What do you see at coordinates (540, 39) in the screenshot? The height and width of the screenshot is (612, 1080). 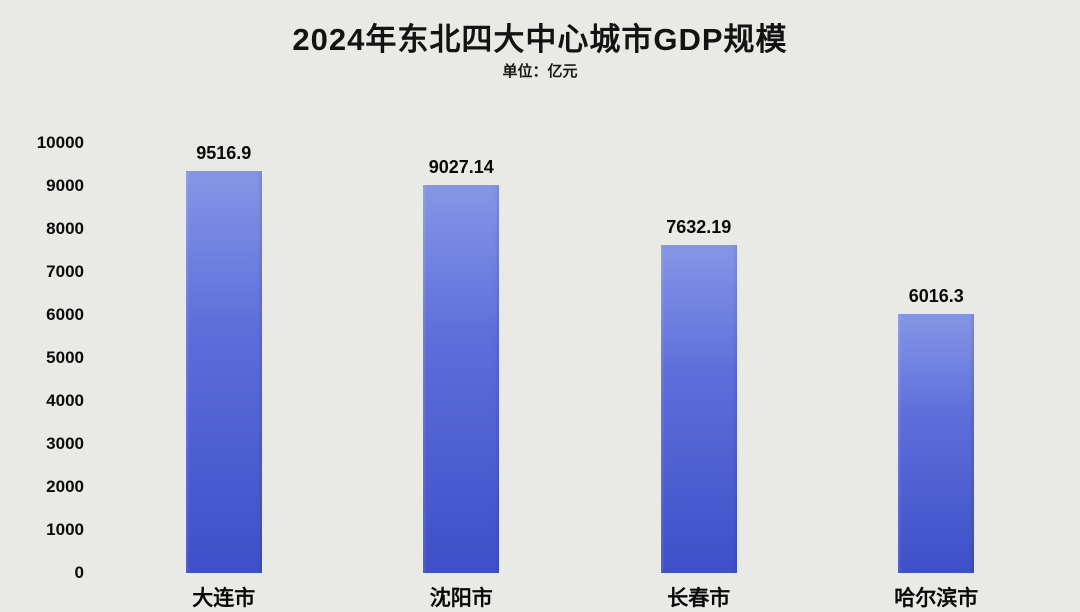 I see `chart-title: 2024年东北四大中心城市GDP规模` at bounding box center [540, 39].